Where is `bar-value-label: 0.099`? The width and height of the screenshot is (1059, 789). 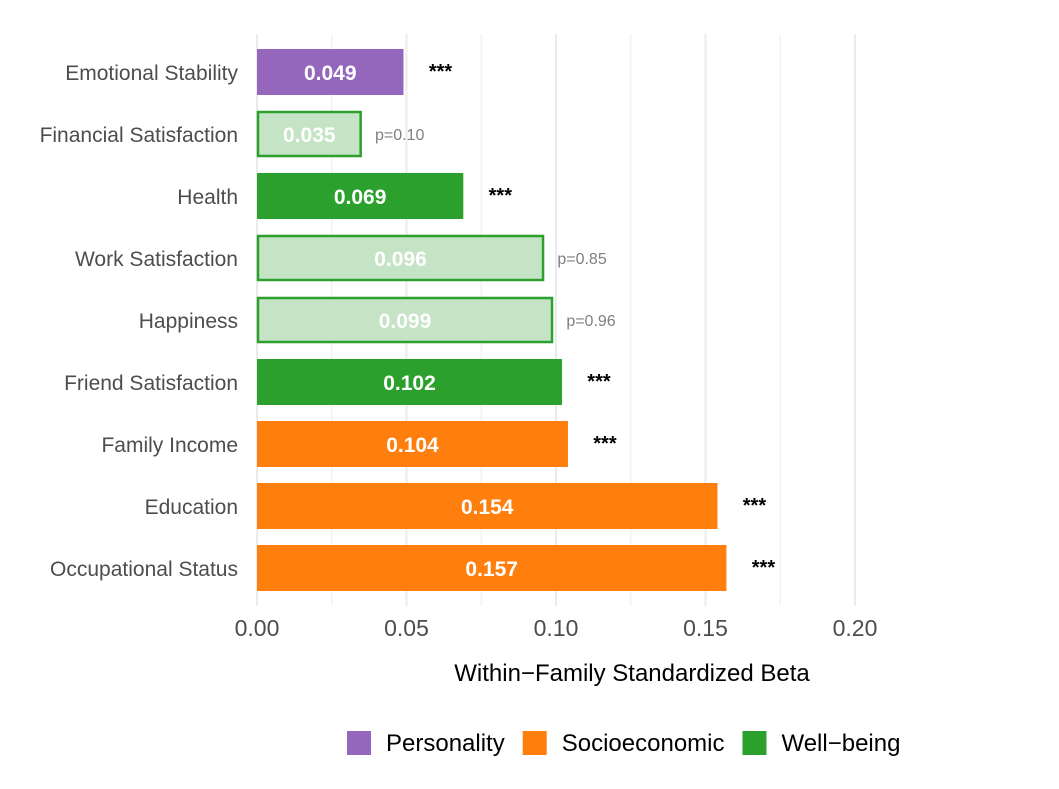 bar-value-label: 0.099 is located at coordinates (405, 321).